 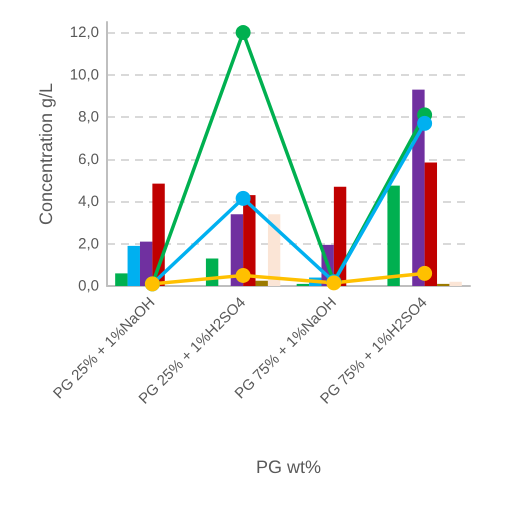 I want to click on y-tick-label: 8,0, so click(x=88, y=117).